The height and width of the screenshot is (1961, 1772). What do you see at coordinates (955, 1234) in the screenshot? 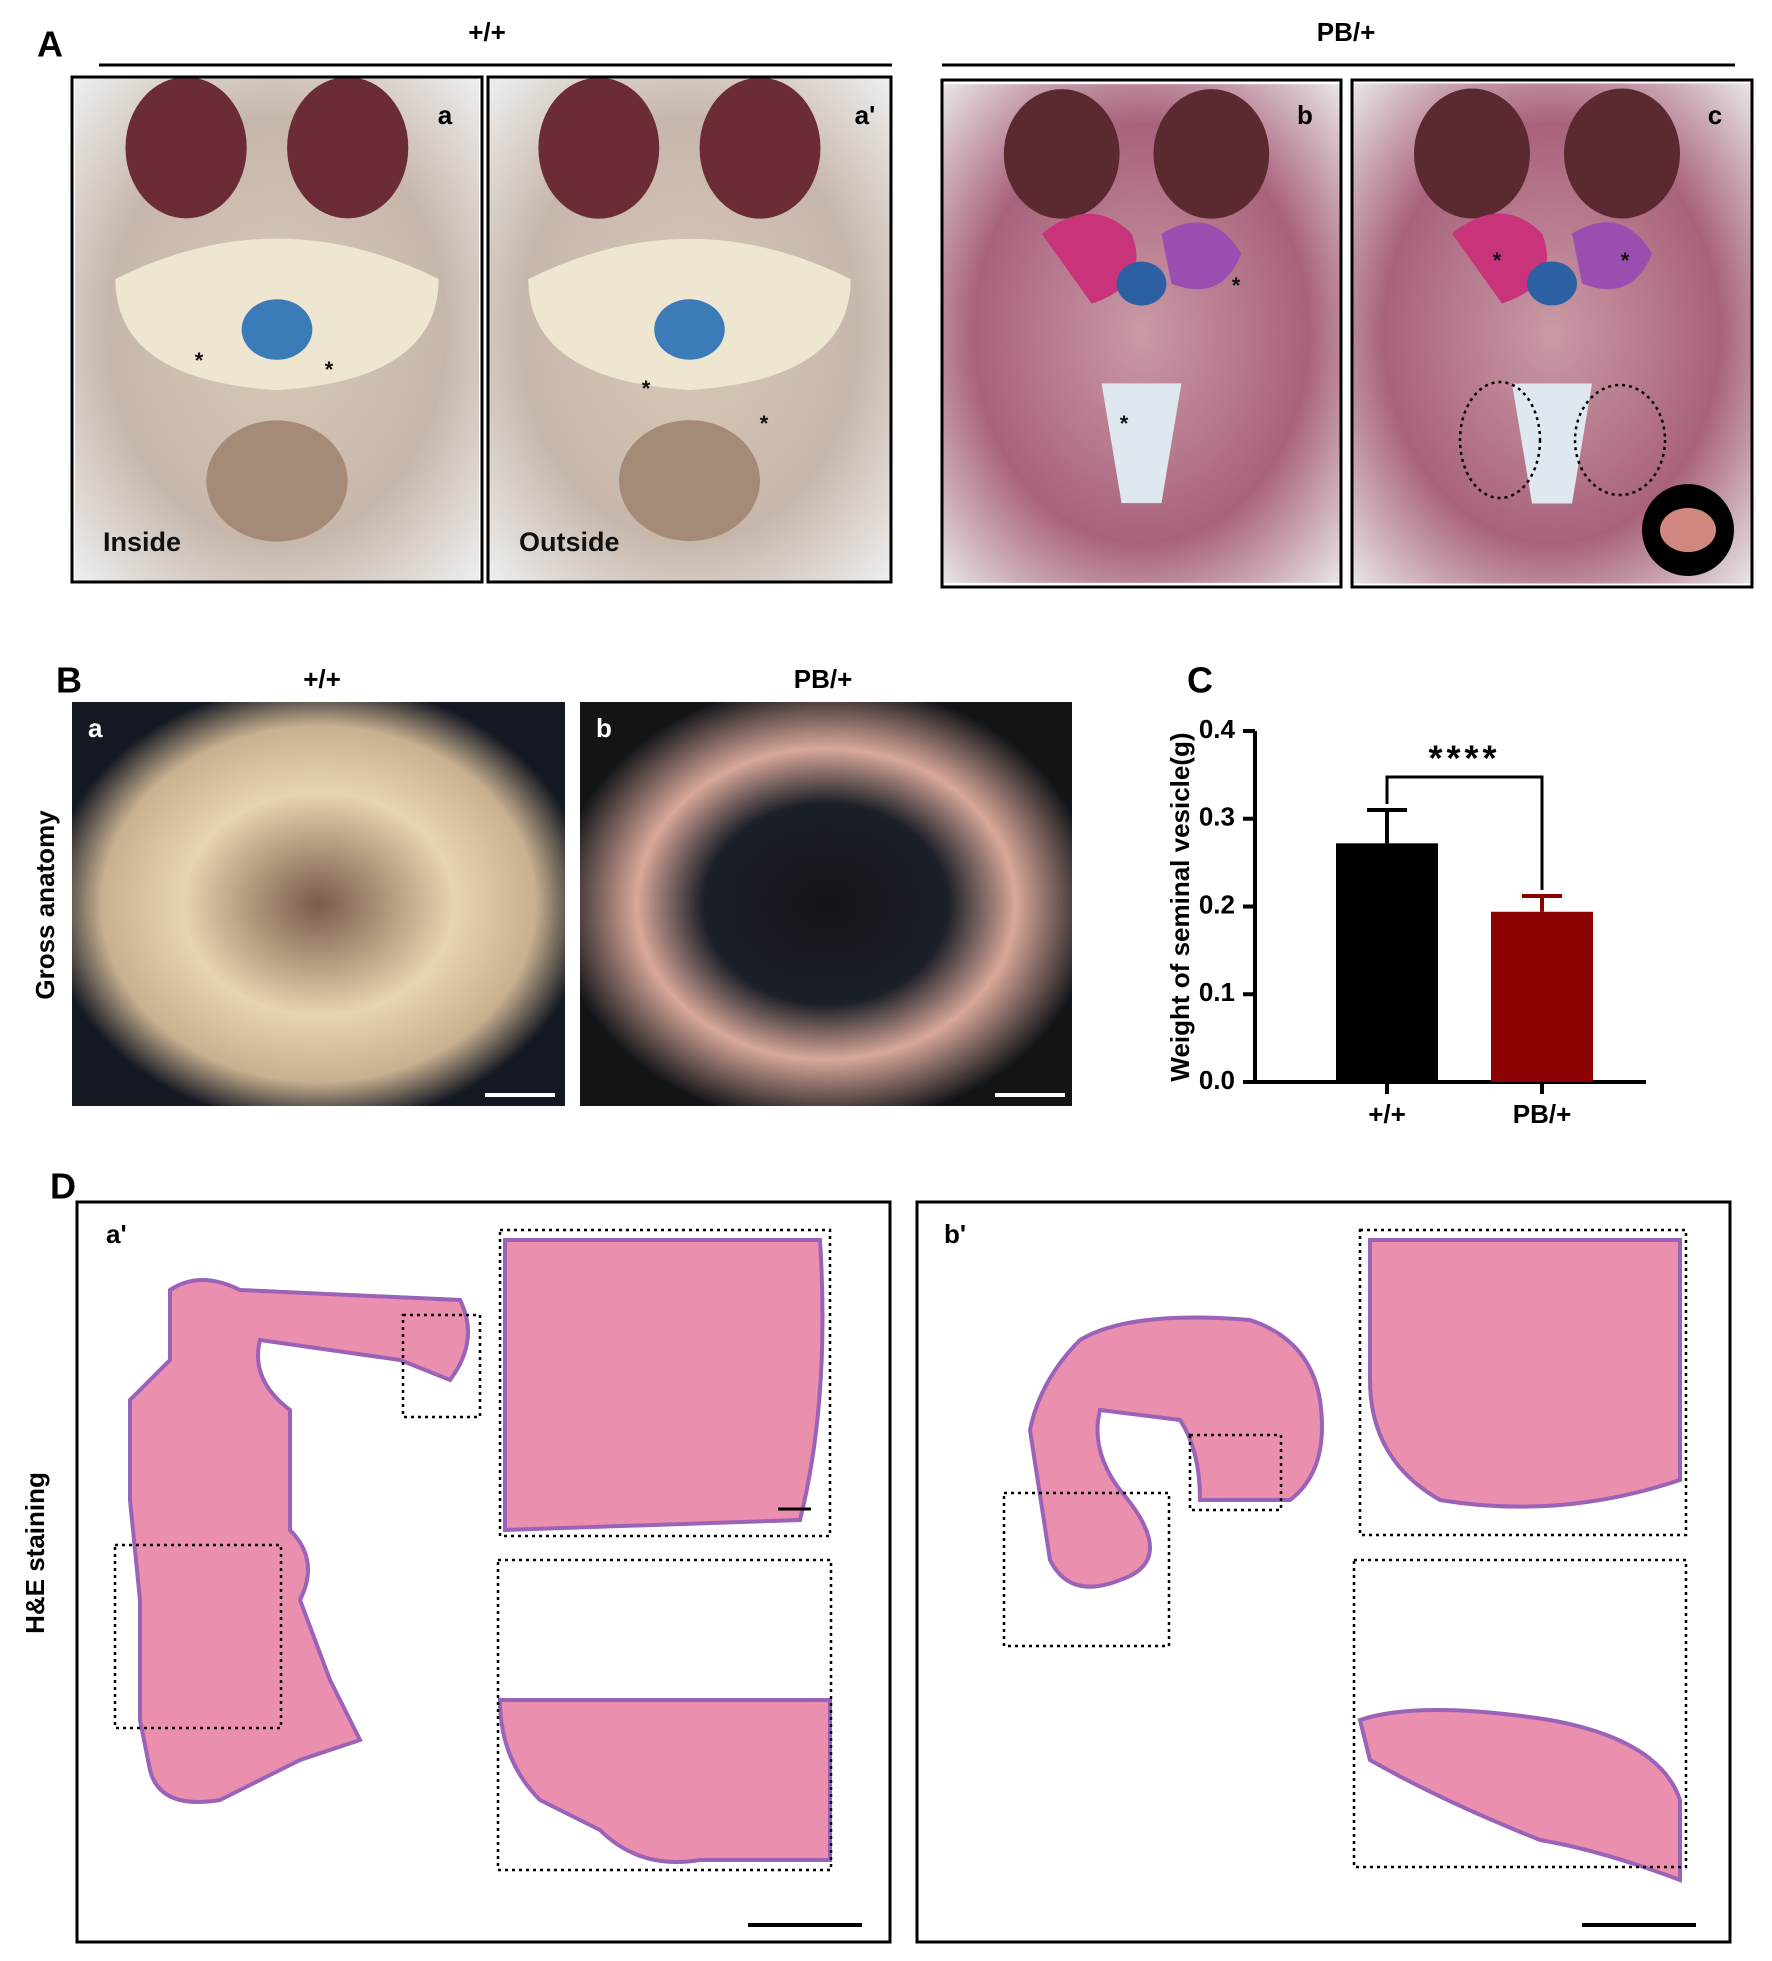
I see `image-tag: b'` at bounding box center [955, 1234].